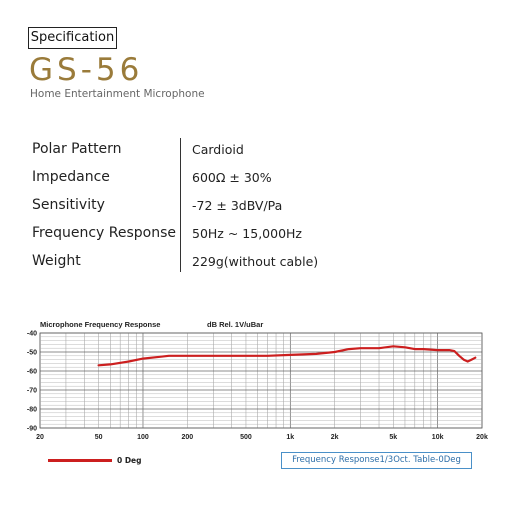 Image resolution: width=510 pixels, height=510 pixels. Describe the element at coordinates (255, 261) in the screenshot. I see `spec-value: 229g(without cable)` at that location.